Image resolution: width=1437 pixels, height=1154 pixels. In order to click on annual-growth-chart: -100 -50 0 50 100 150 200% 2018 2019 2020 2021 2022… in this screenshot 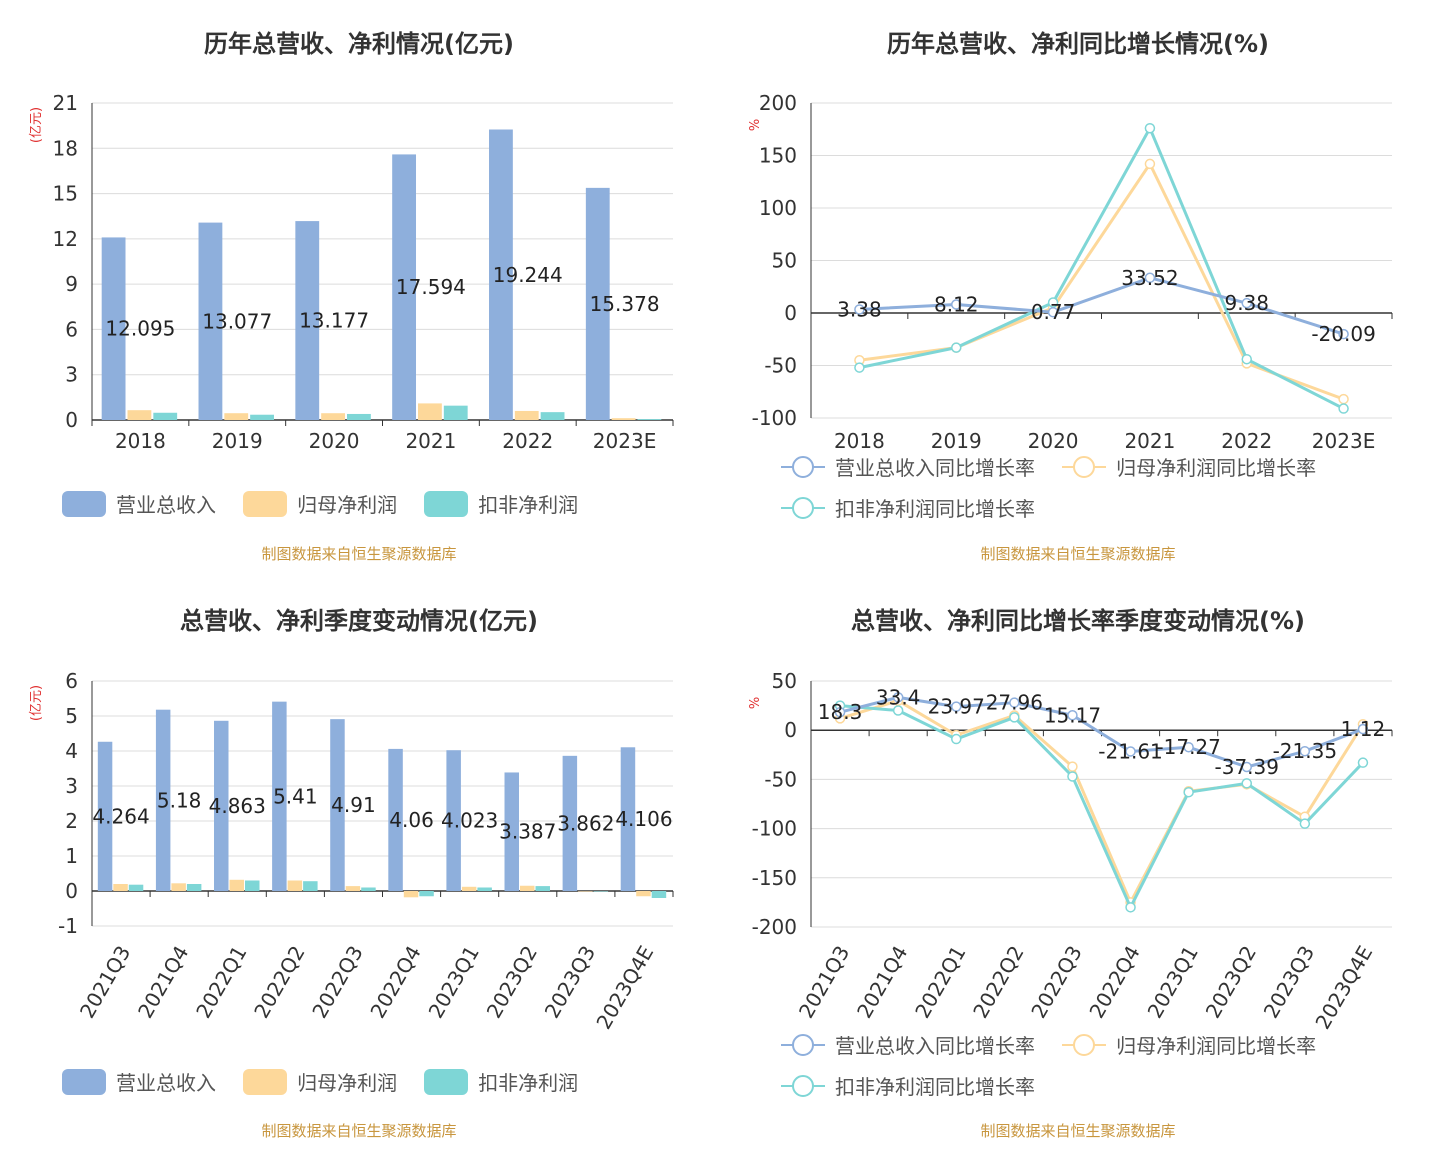, I will do `click(1070, 272)`.